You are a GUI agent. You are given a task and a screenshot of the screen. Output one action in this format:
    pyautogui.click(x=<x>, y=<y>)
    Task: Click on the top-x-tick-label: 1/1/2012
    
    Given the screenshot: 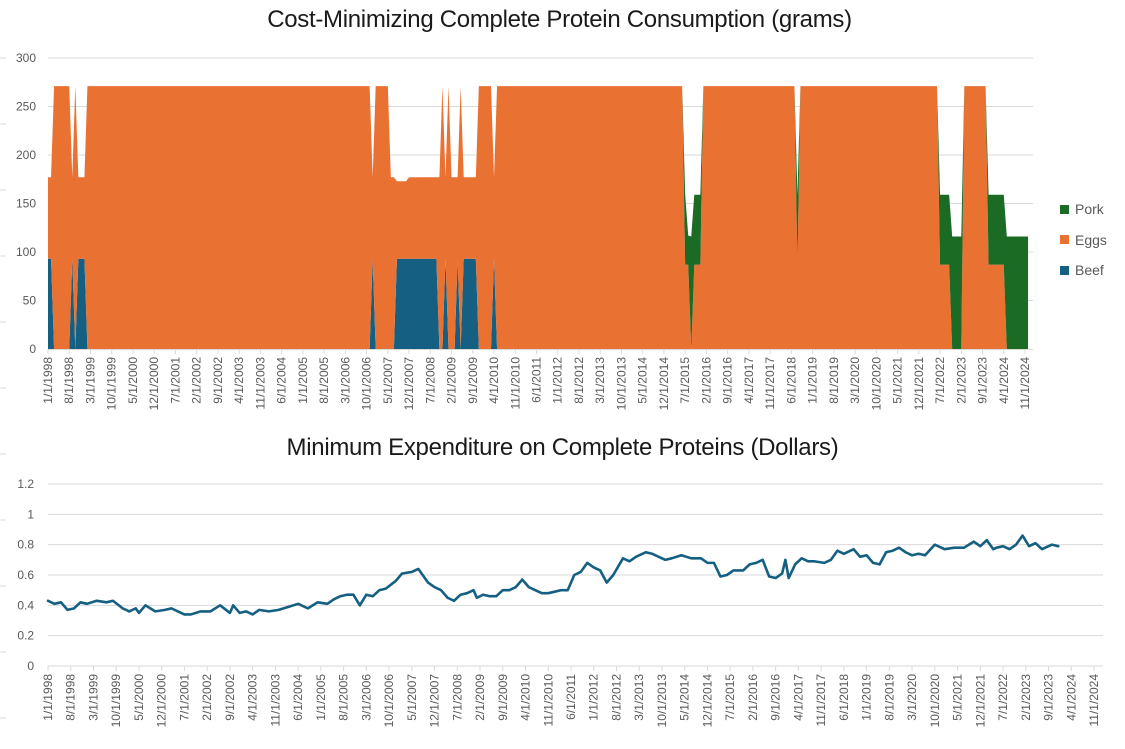 What is the action you would take?
    pyautogui.click(x=558, y=380)
    